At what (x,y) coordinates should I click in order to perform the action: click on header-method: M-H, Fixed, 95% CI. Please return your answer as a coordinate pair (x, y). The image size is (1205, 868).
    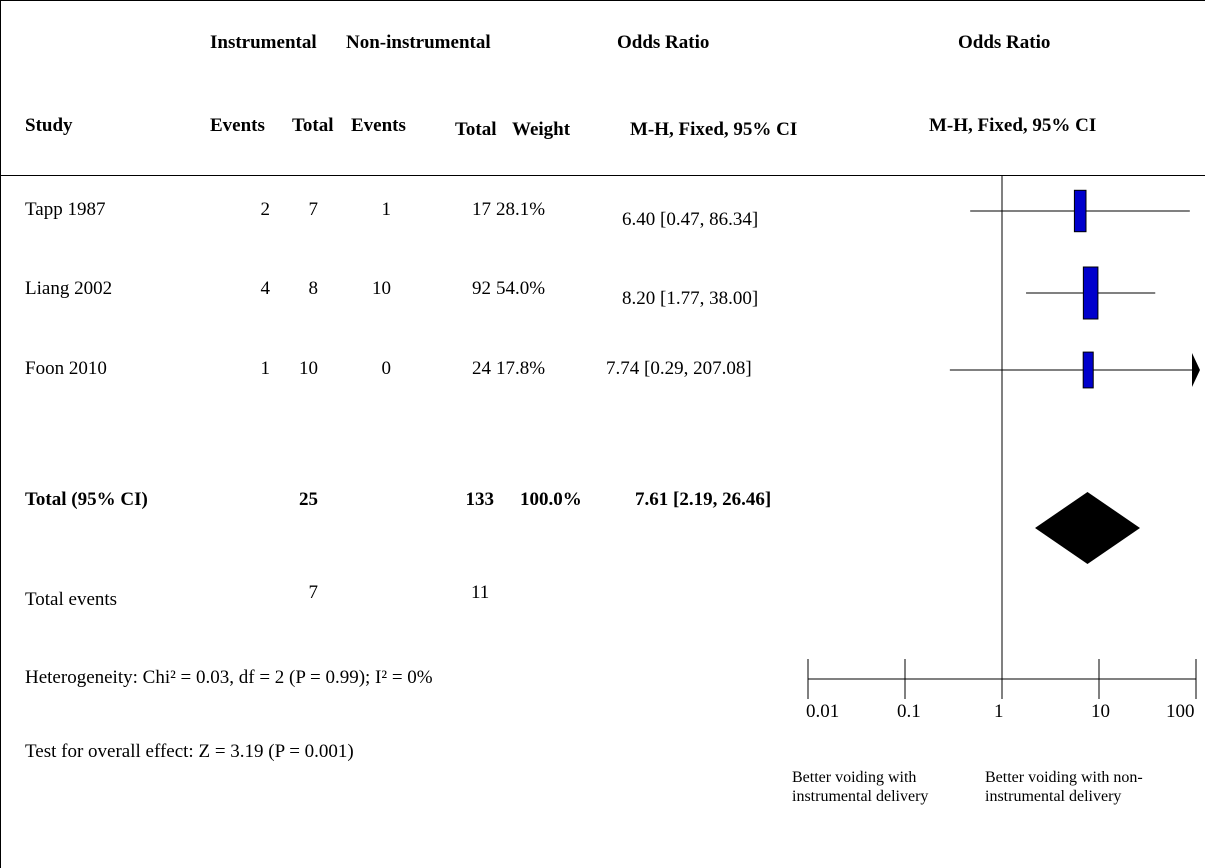
    Looking at the image, I should click on (714, 129).